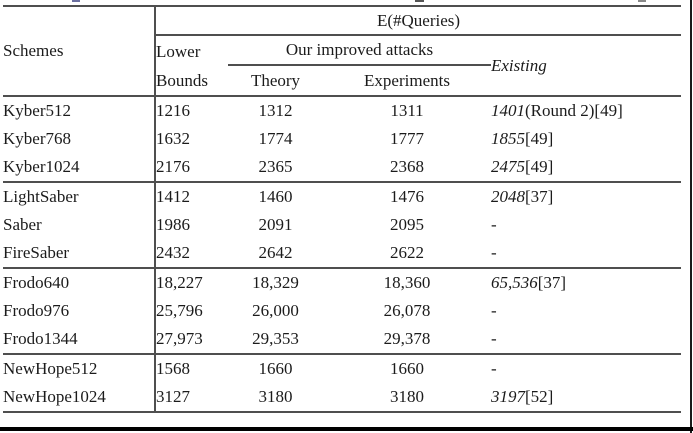 The width and height of the screenshot is (693, 433). I want to click on scheme-name: Kyber512, so click(79, 110).